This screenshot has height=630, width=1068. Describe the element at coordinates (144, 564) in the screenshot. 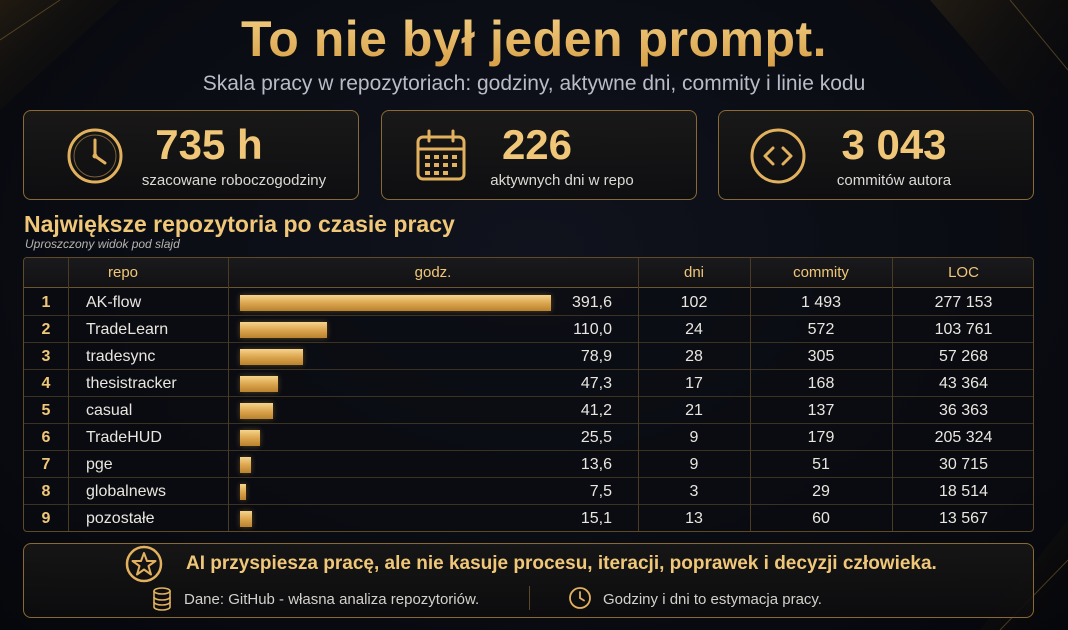

I see `star-icon` at that location.